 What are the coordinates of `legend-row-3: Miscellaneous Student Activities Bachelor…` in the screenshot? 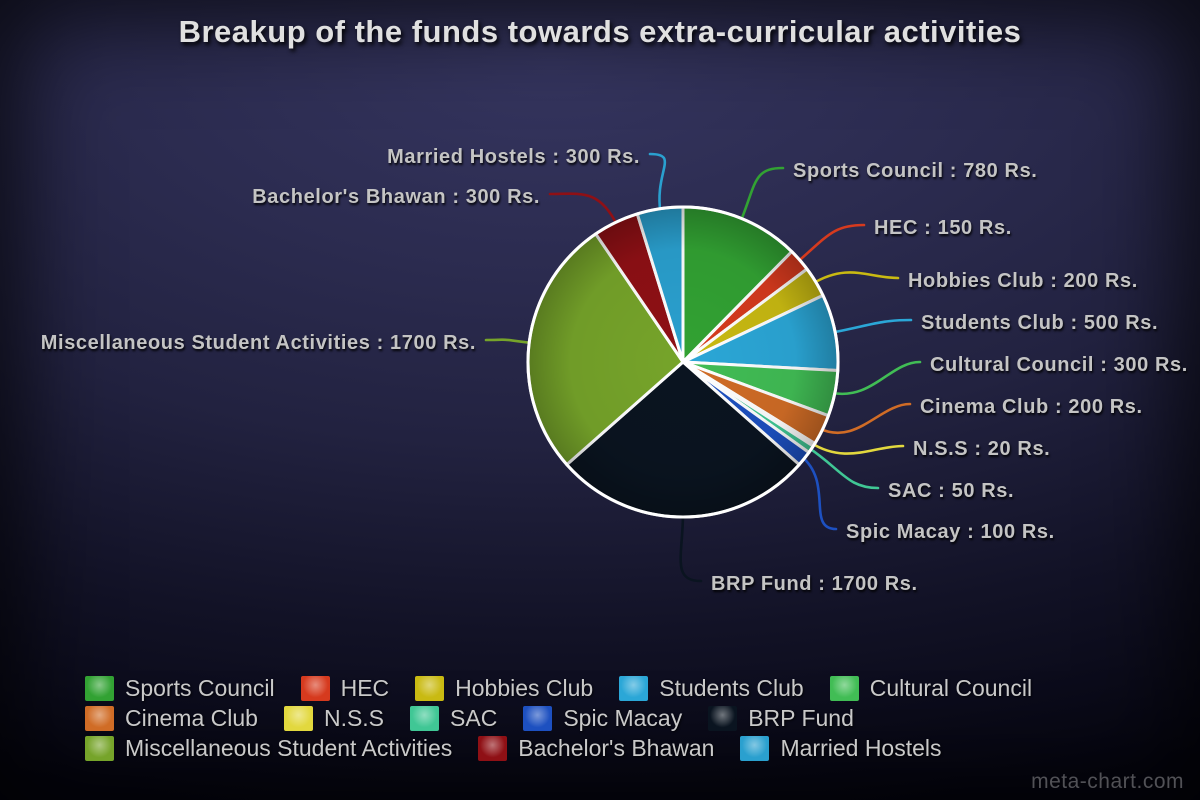 It's located at (558, 748).